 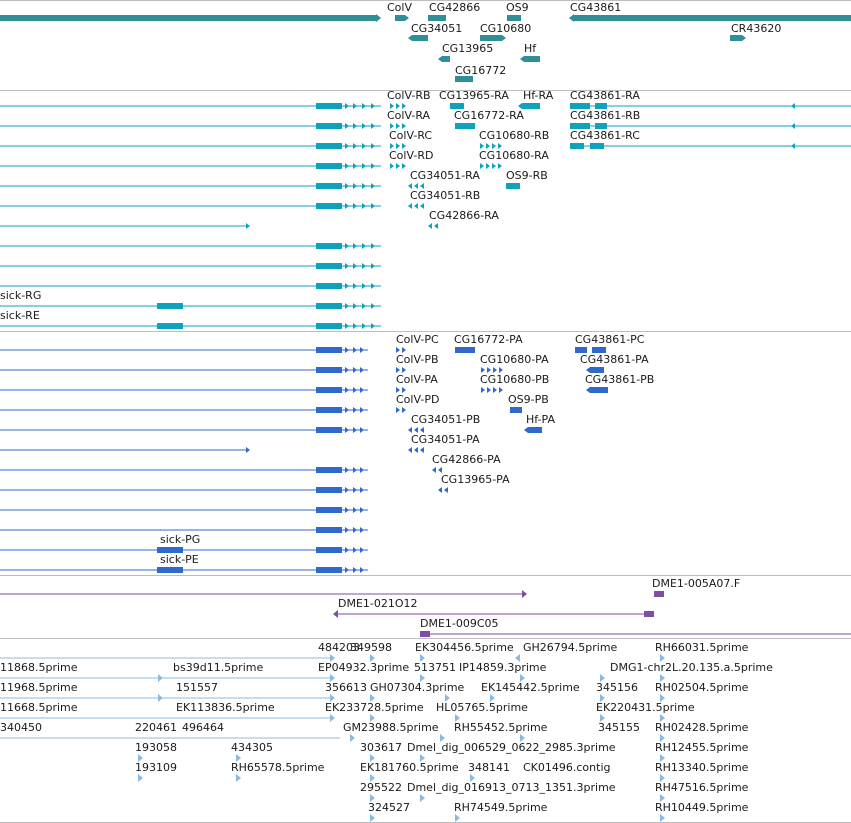 I want to click on feature-label: ColV-RC, so click(x=410, y=135).